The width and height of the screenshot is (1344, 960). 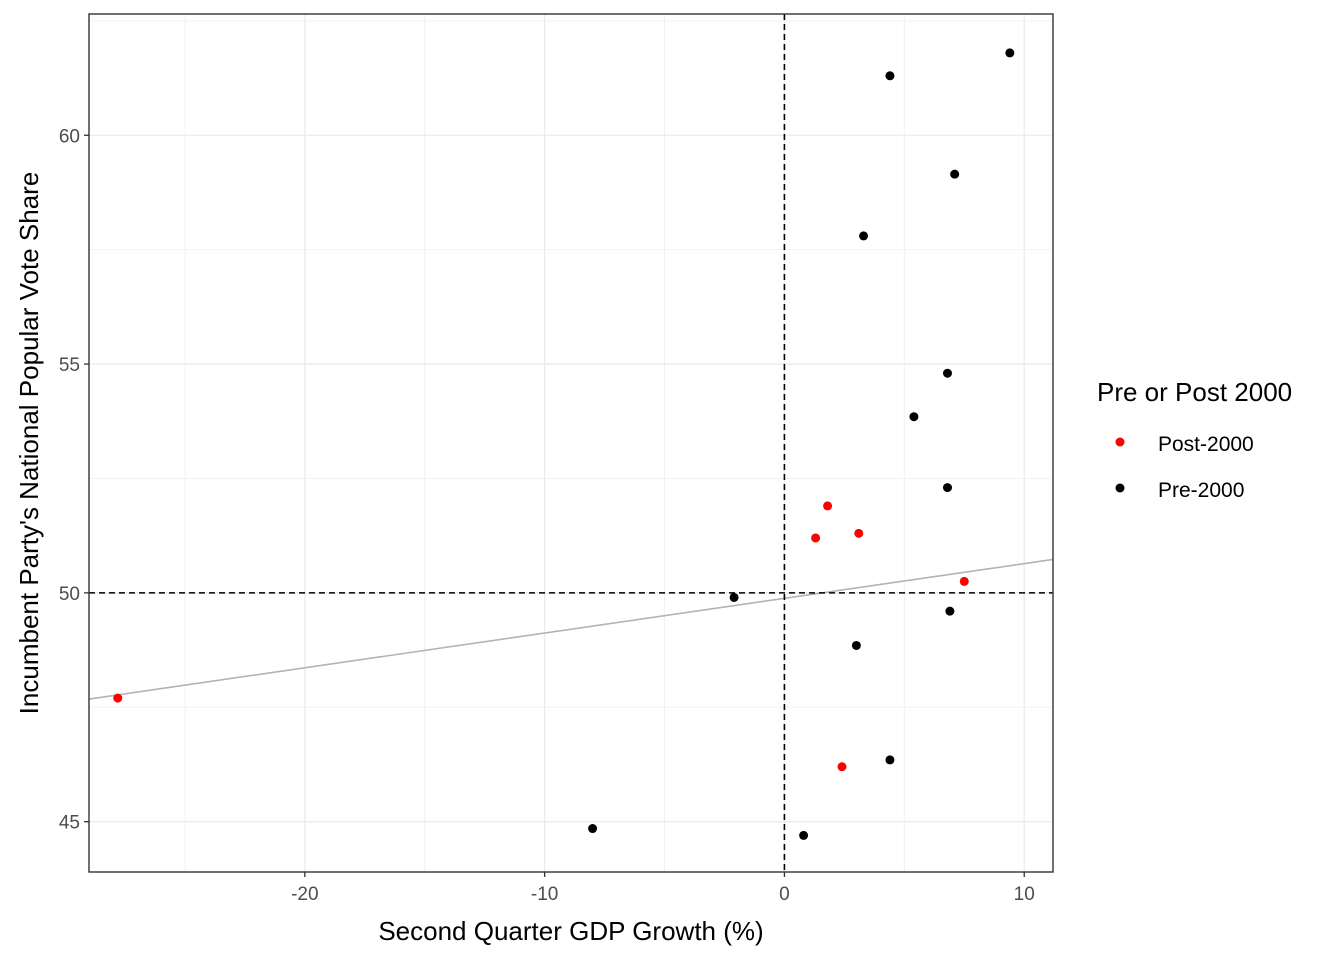 I want to click on x-tick-label: -10, so click(x=544, y=894).